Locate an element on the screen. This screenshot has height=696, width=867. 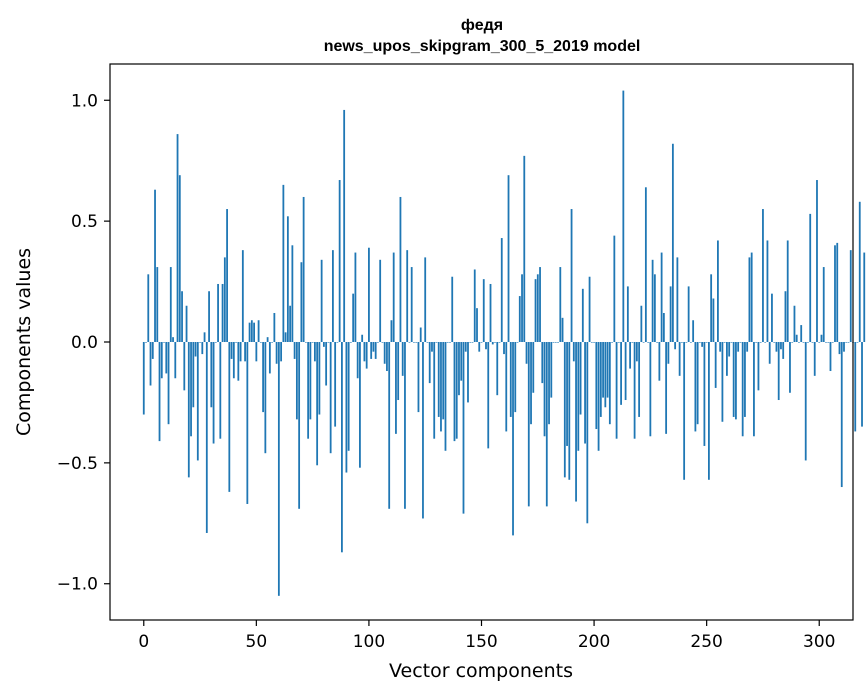
x-tick-label: 0 is located at coordinates (143, 642).